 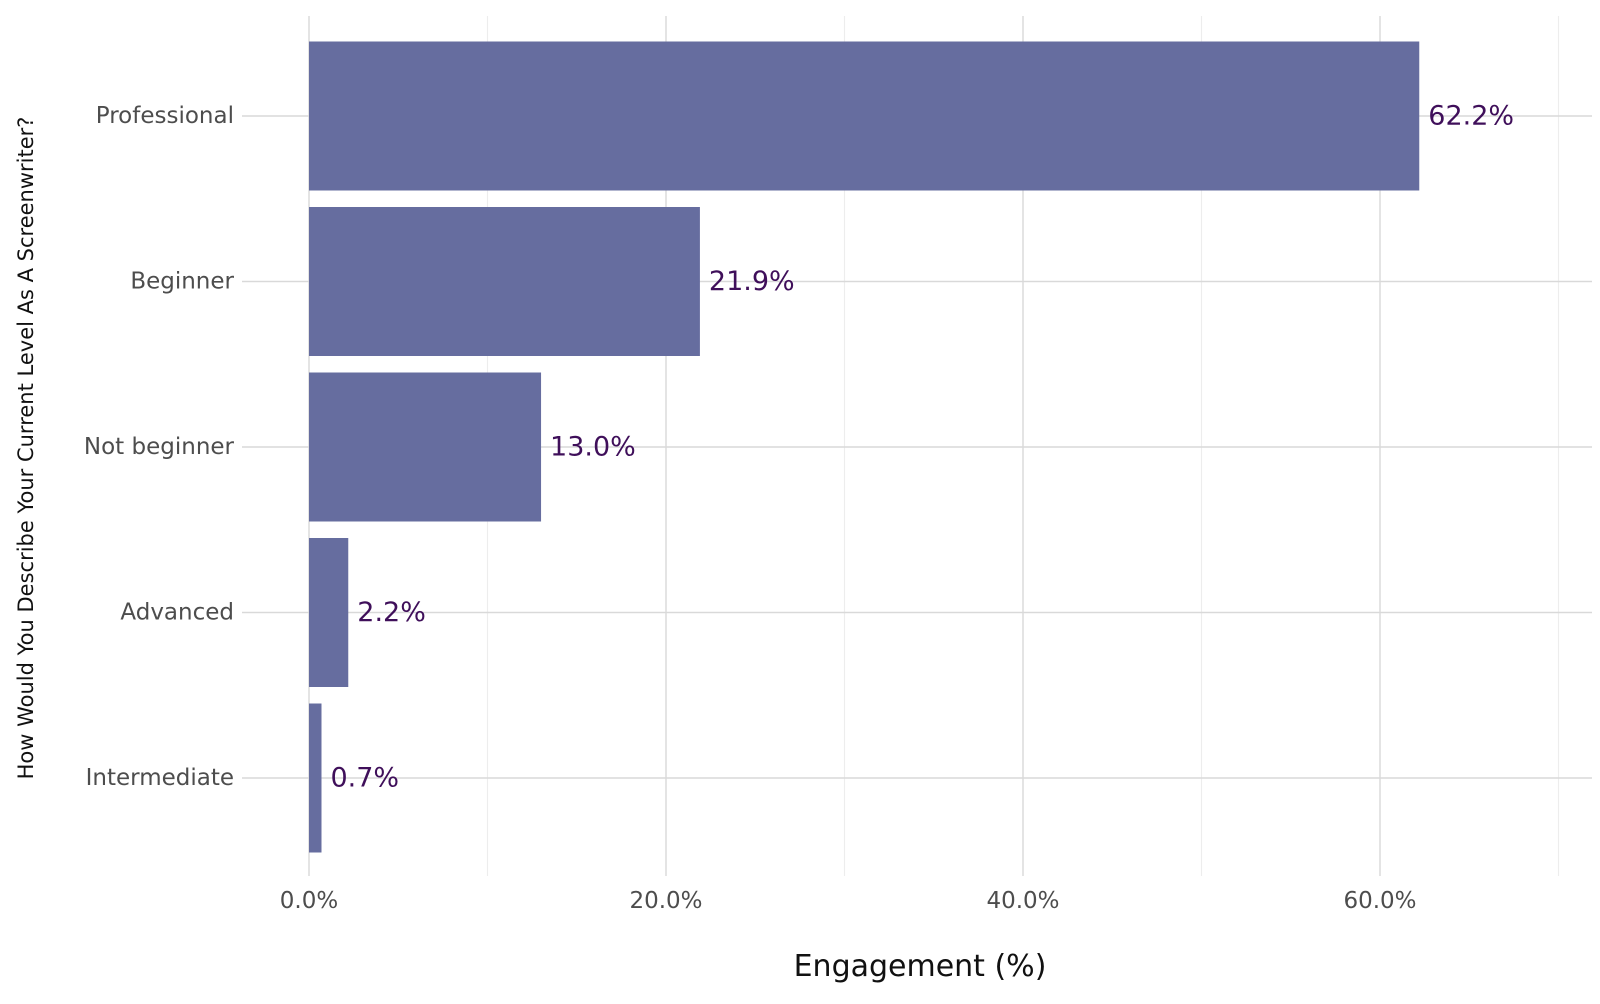 What do you see at coordinates (1471, 116) in the screenshot?
I see `bar-value-label: 62.2%` at bounding box center [1471, 116].